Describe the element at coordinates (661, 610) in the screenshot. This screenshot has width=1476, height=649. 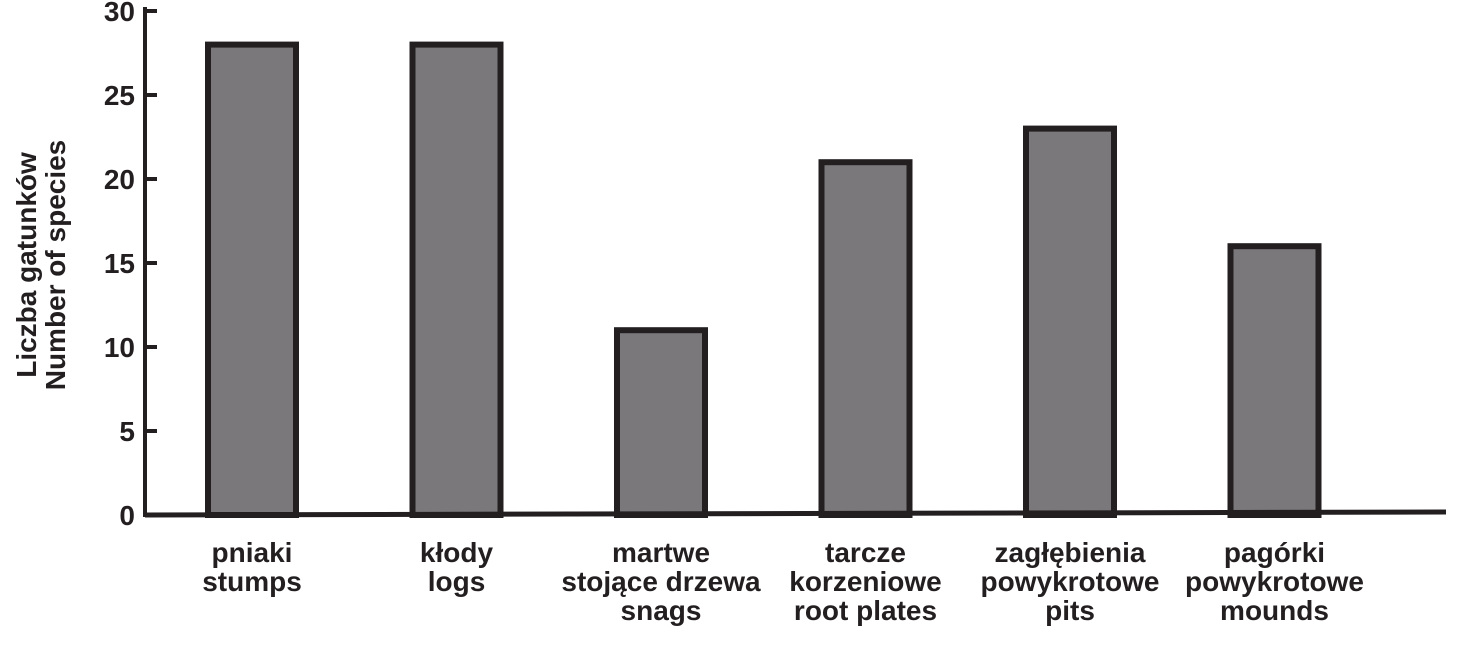
I see `category-label-line: snags` at that location.